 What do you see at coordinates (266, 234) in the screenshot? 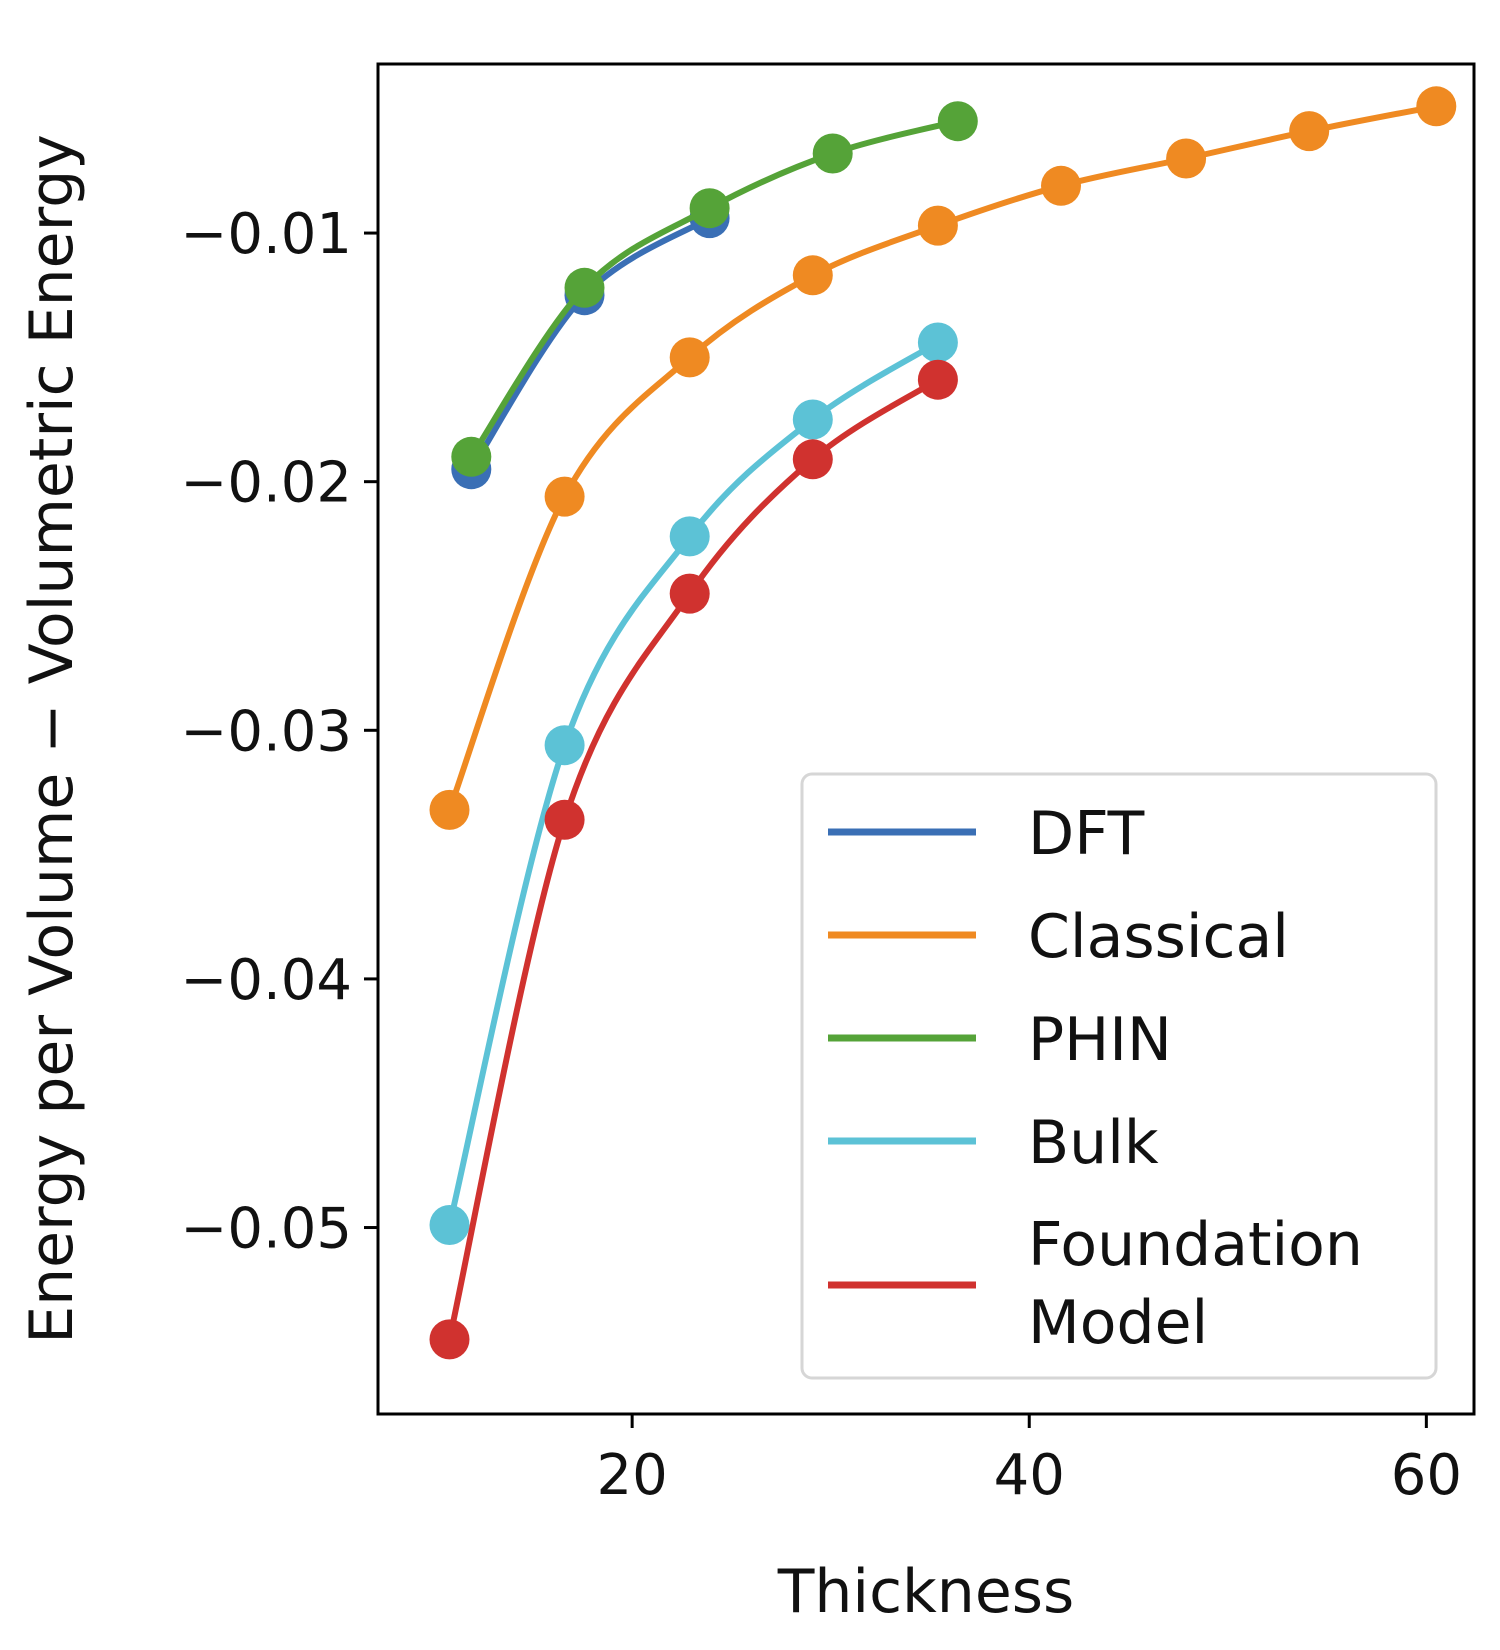
I see `y-tick-label: −0.01` at bounding box center [266, 234].